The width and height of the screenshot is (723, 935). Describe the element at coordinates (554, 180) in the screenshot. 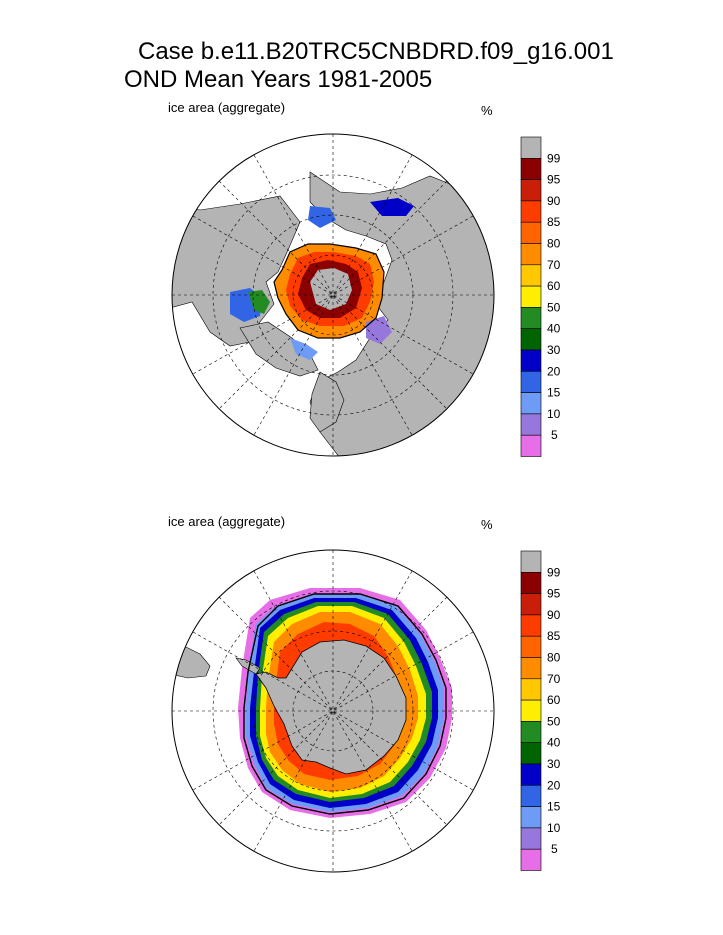

I see `north-colorbar-label: 95` at that location.